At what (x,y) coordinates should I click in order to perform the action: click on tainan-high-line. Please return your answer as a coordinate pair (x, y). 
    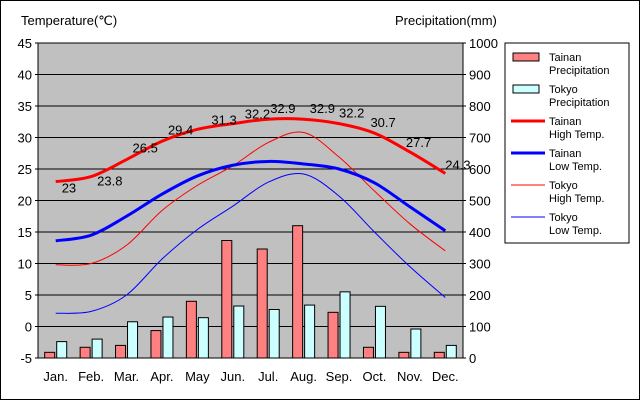
    Looking at the image, I should click on (251, 150).